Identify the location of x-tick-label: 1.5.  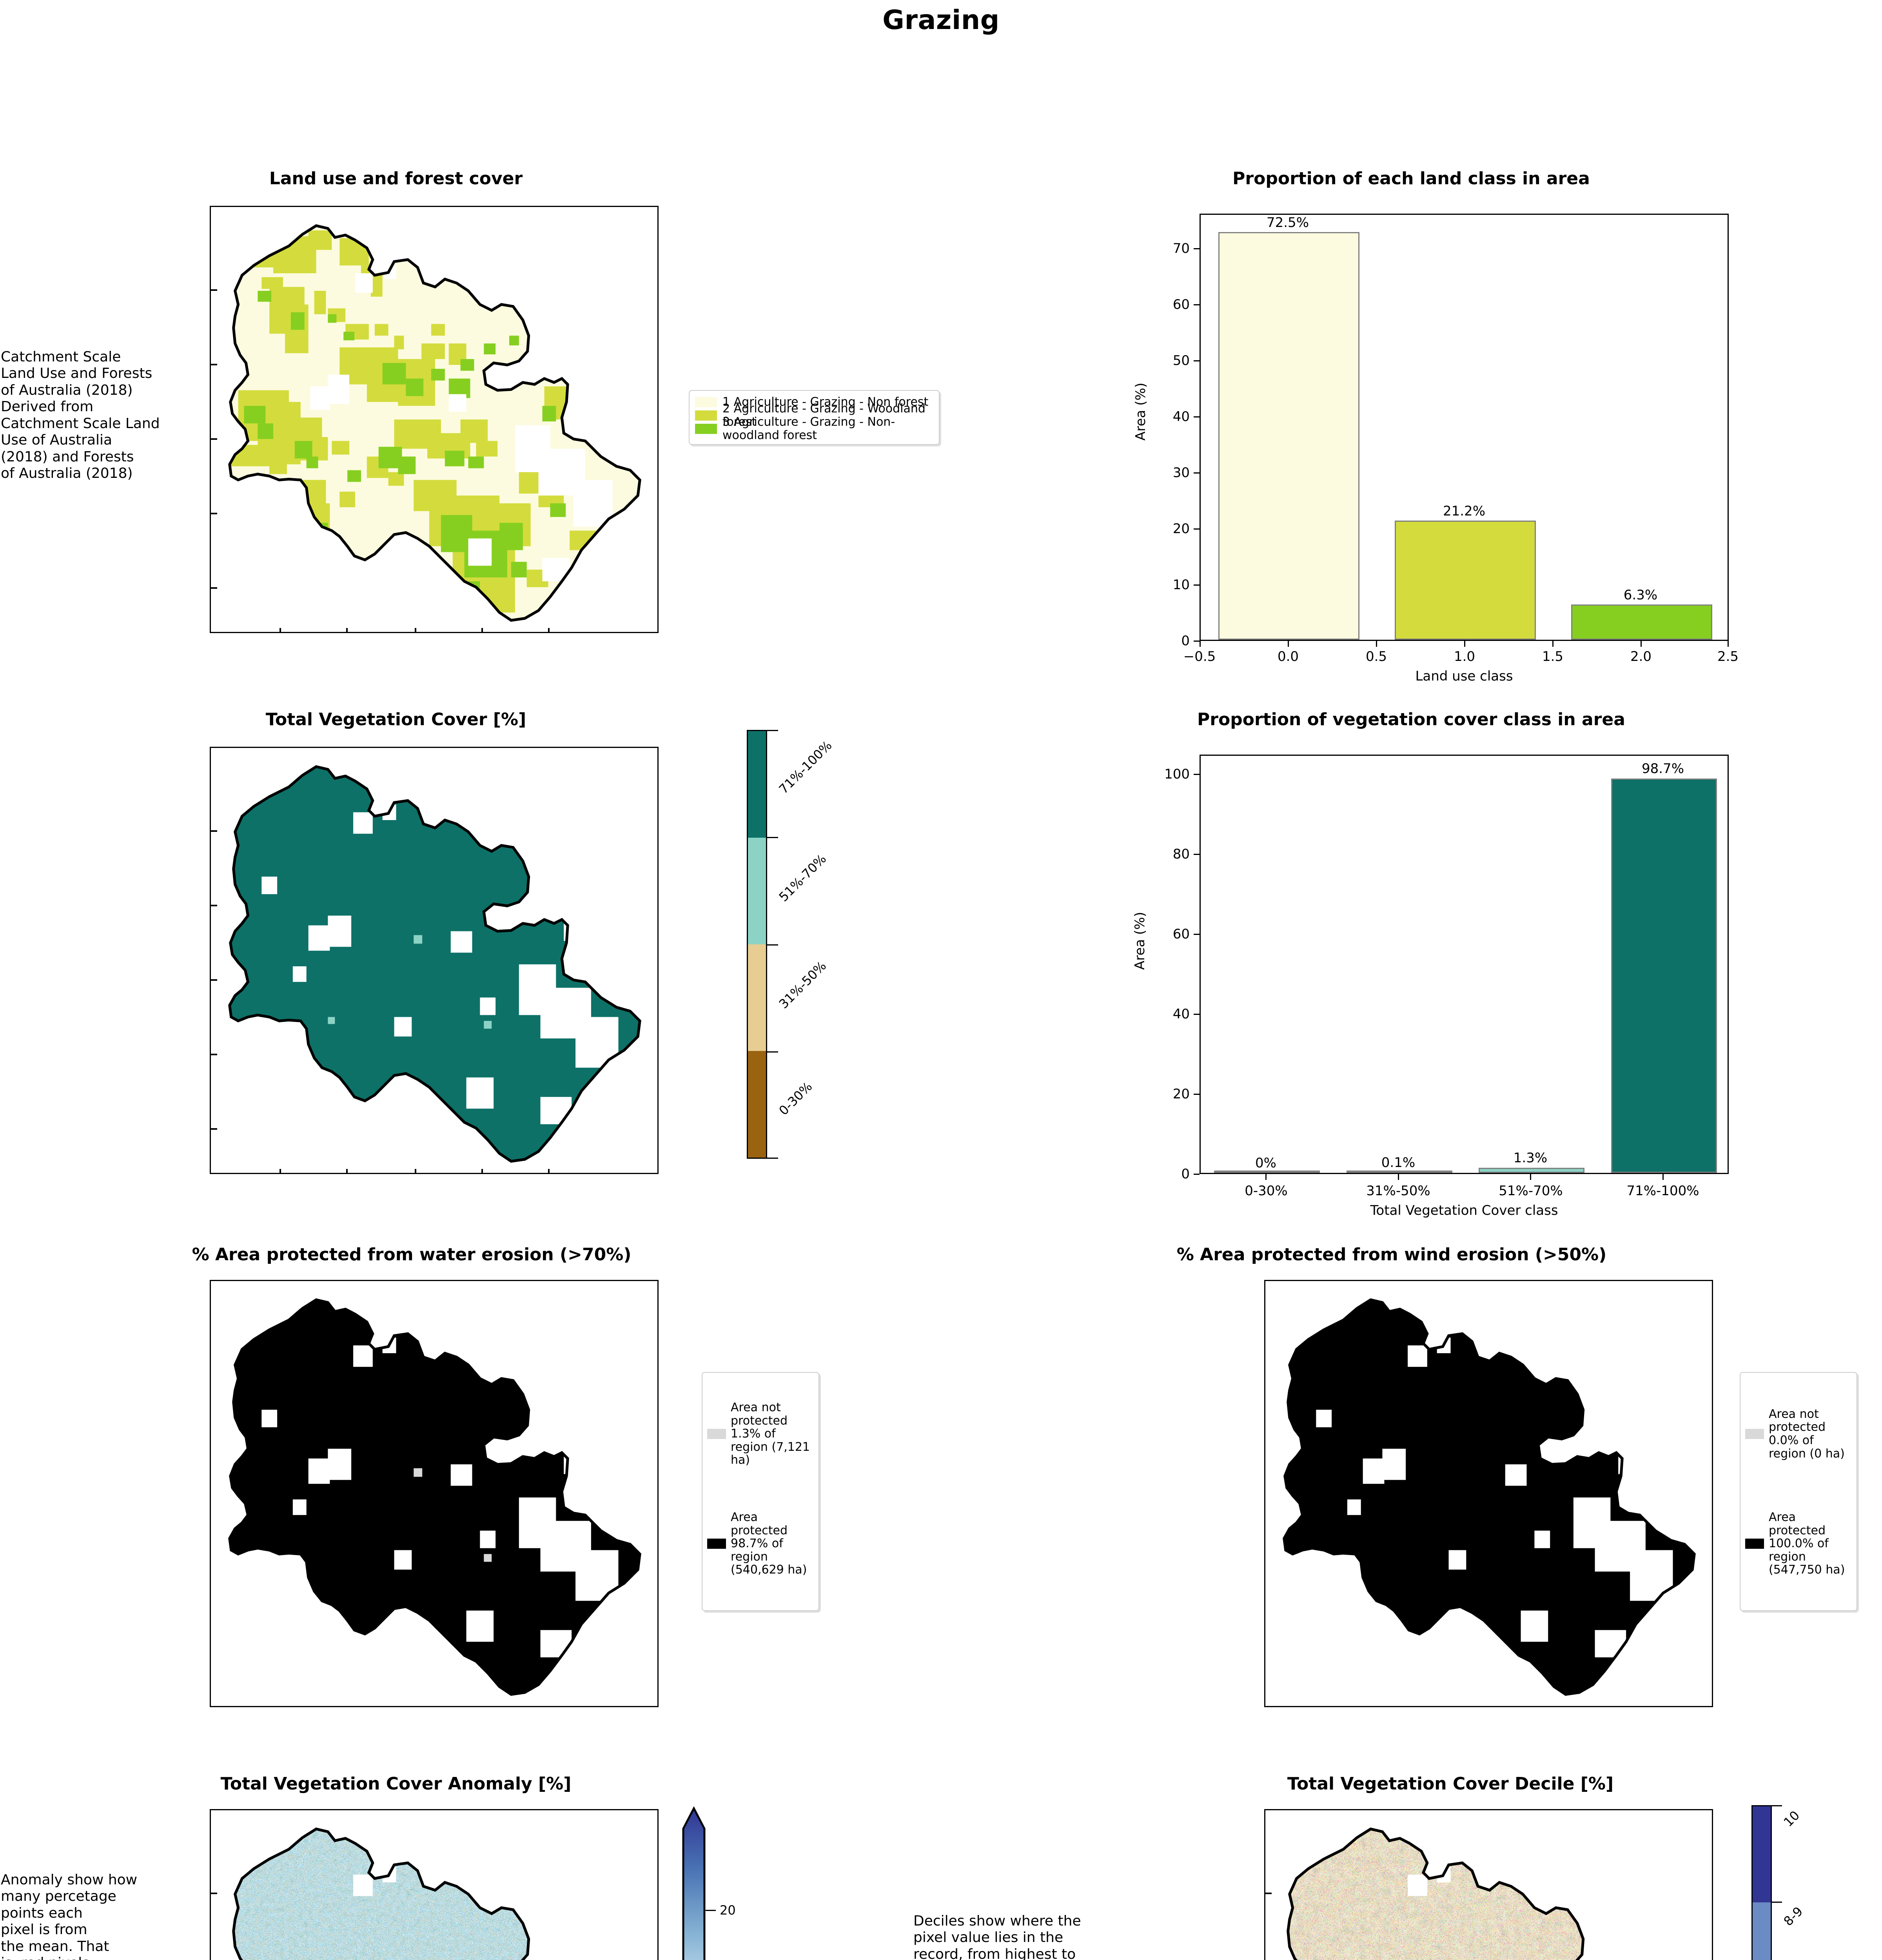
(1553, 656).